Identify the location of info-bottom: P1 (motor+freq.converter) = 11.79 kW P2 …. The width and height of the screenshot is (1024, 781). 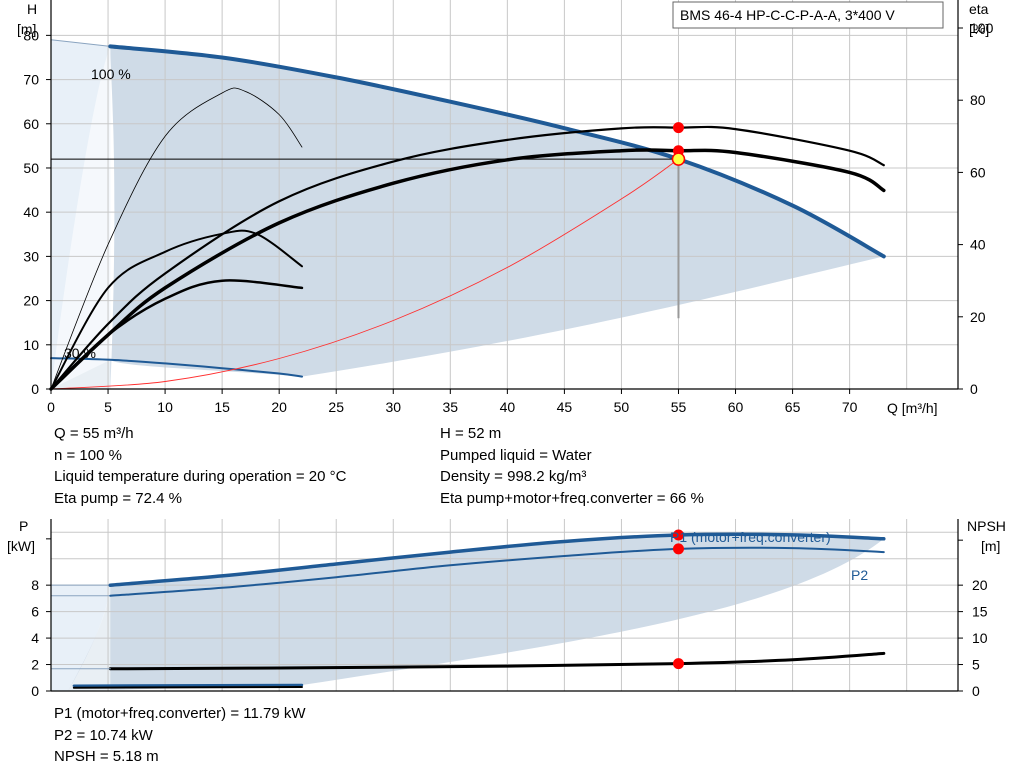
(180, 735).